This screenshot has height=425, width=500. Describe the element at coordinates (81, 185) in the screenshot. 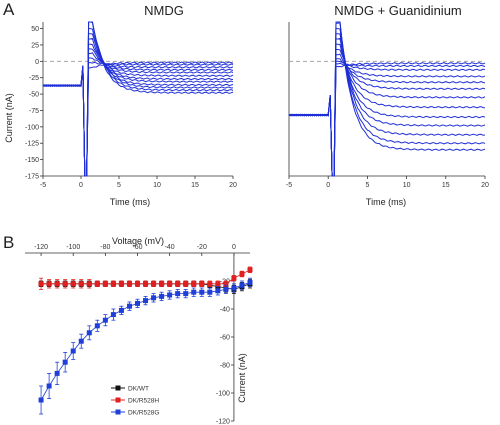

I see `chart0-x-tick-label: 0` at that location.